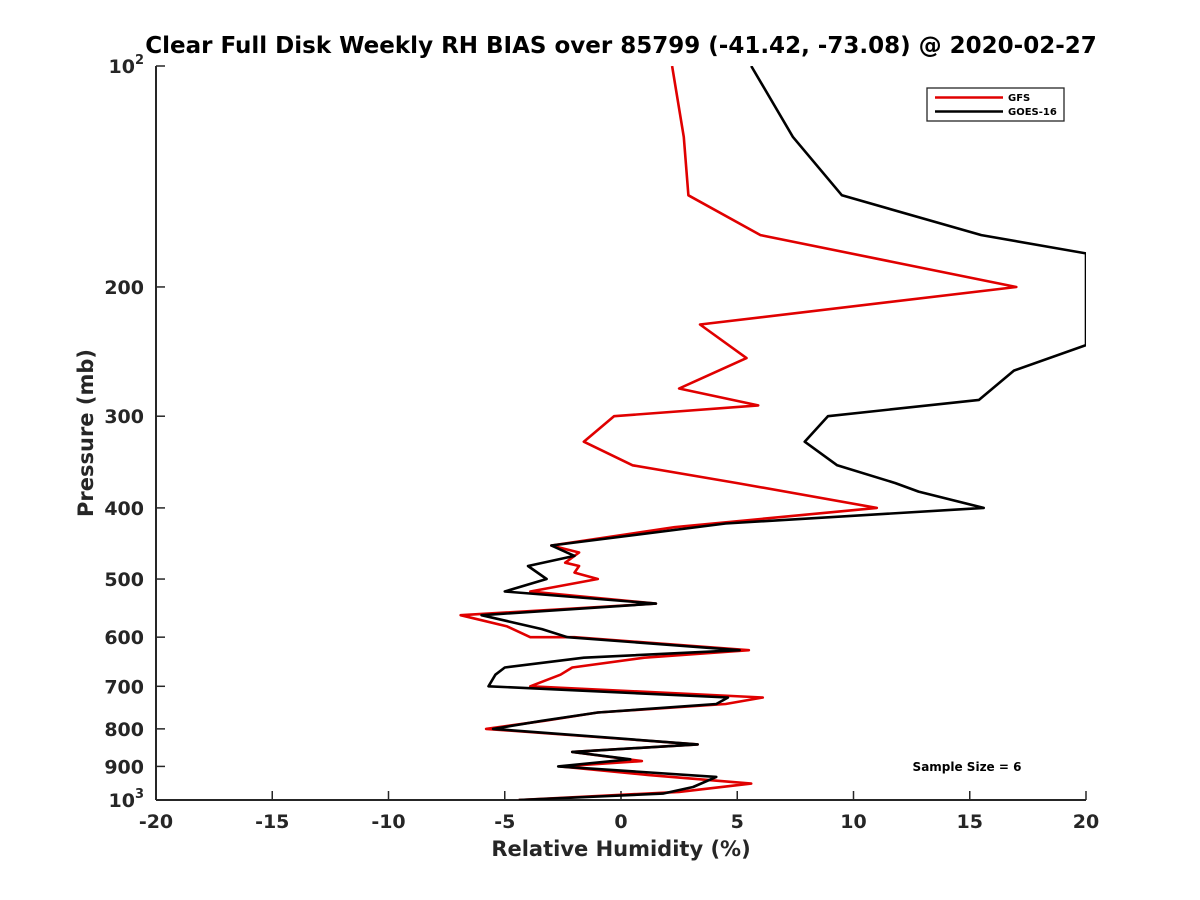  What do you see at coordinates (620, 822) in the screenshot?
I see `x-tick-label: 0` at bounding box center [620, 822].